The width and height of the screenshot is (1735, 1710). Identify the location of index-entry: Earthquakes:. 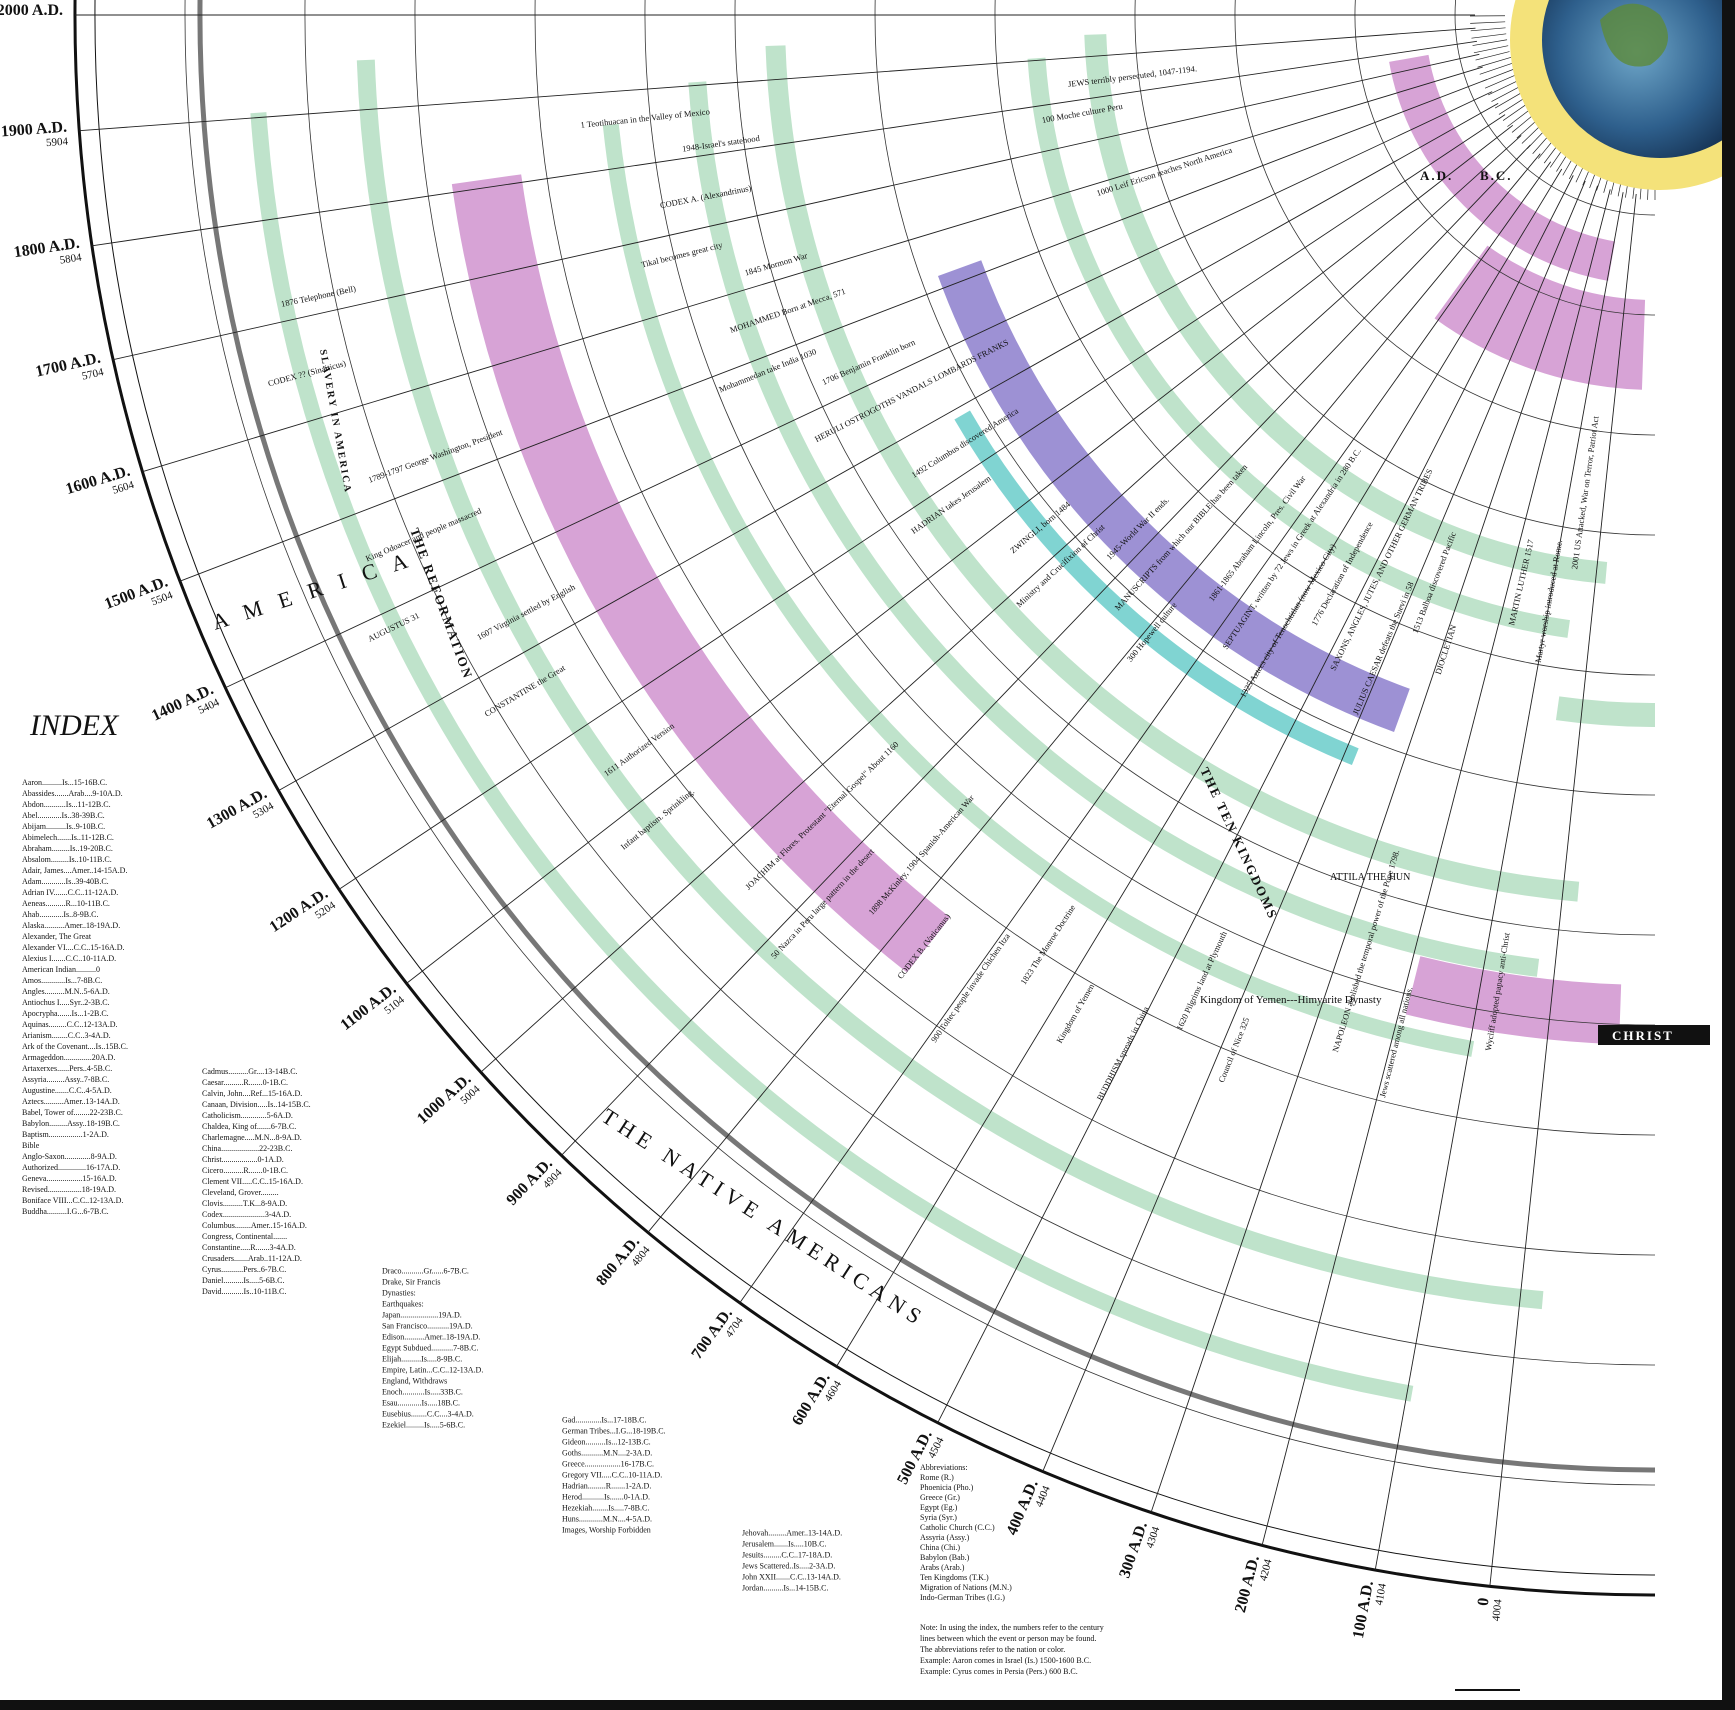
(403, 1304).